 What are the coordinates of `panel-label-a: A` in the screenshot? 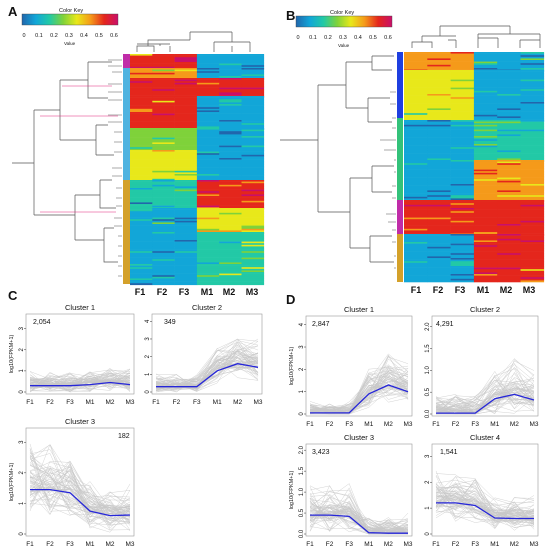 It's located at (13, 11).